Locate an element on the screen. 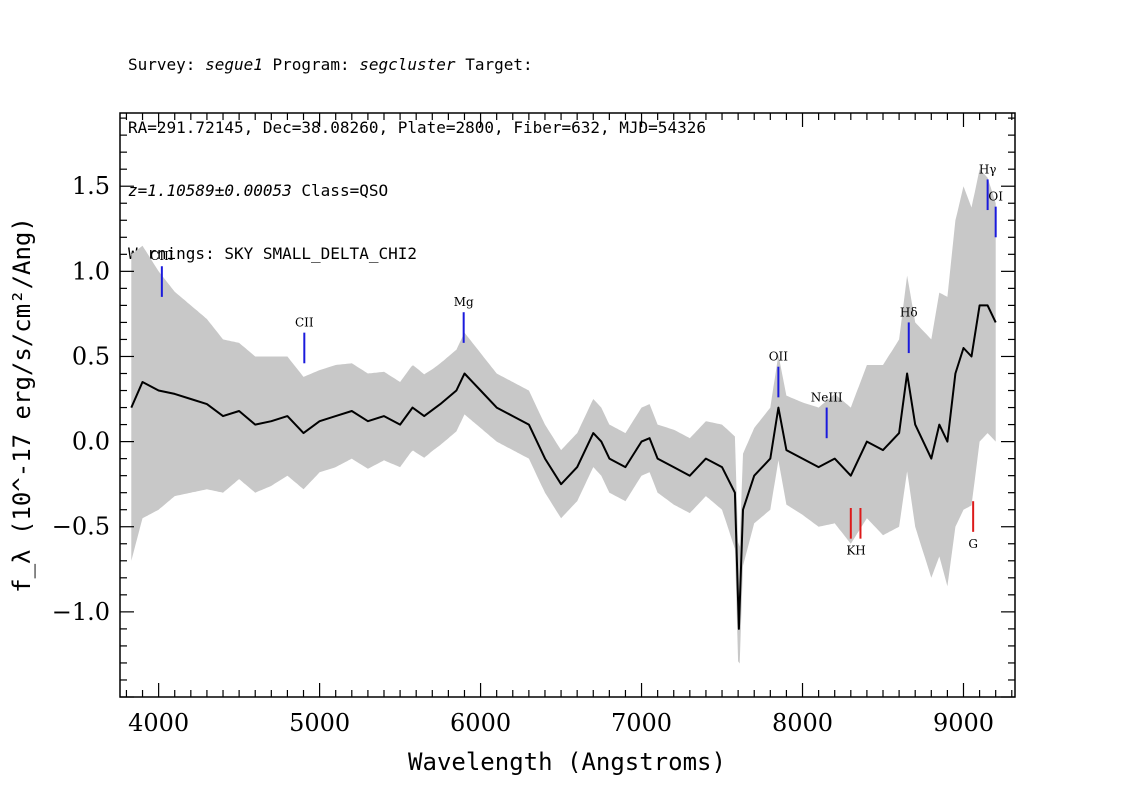 The width and height of the screenshot is (1134, 810). line-label-ciii: CIII is located at coordinates (162, 256).